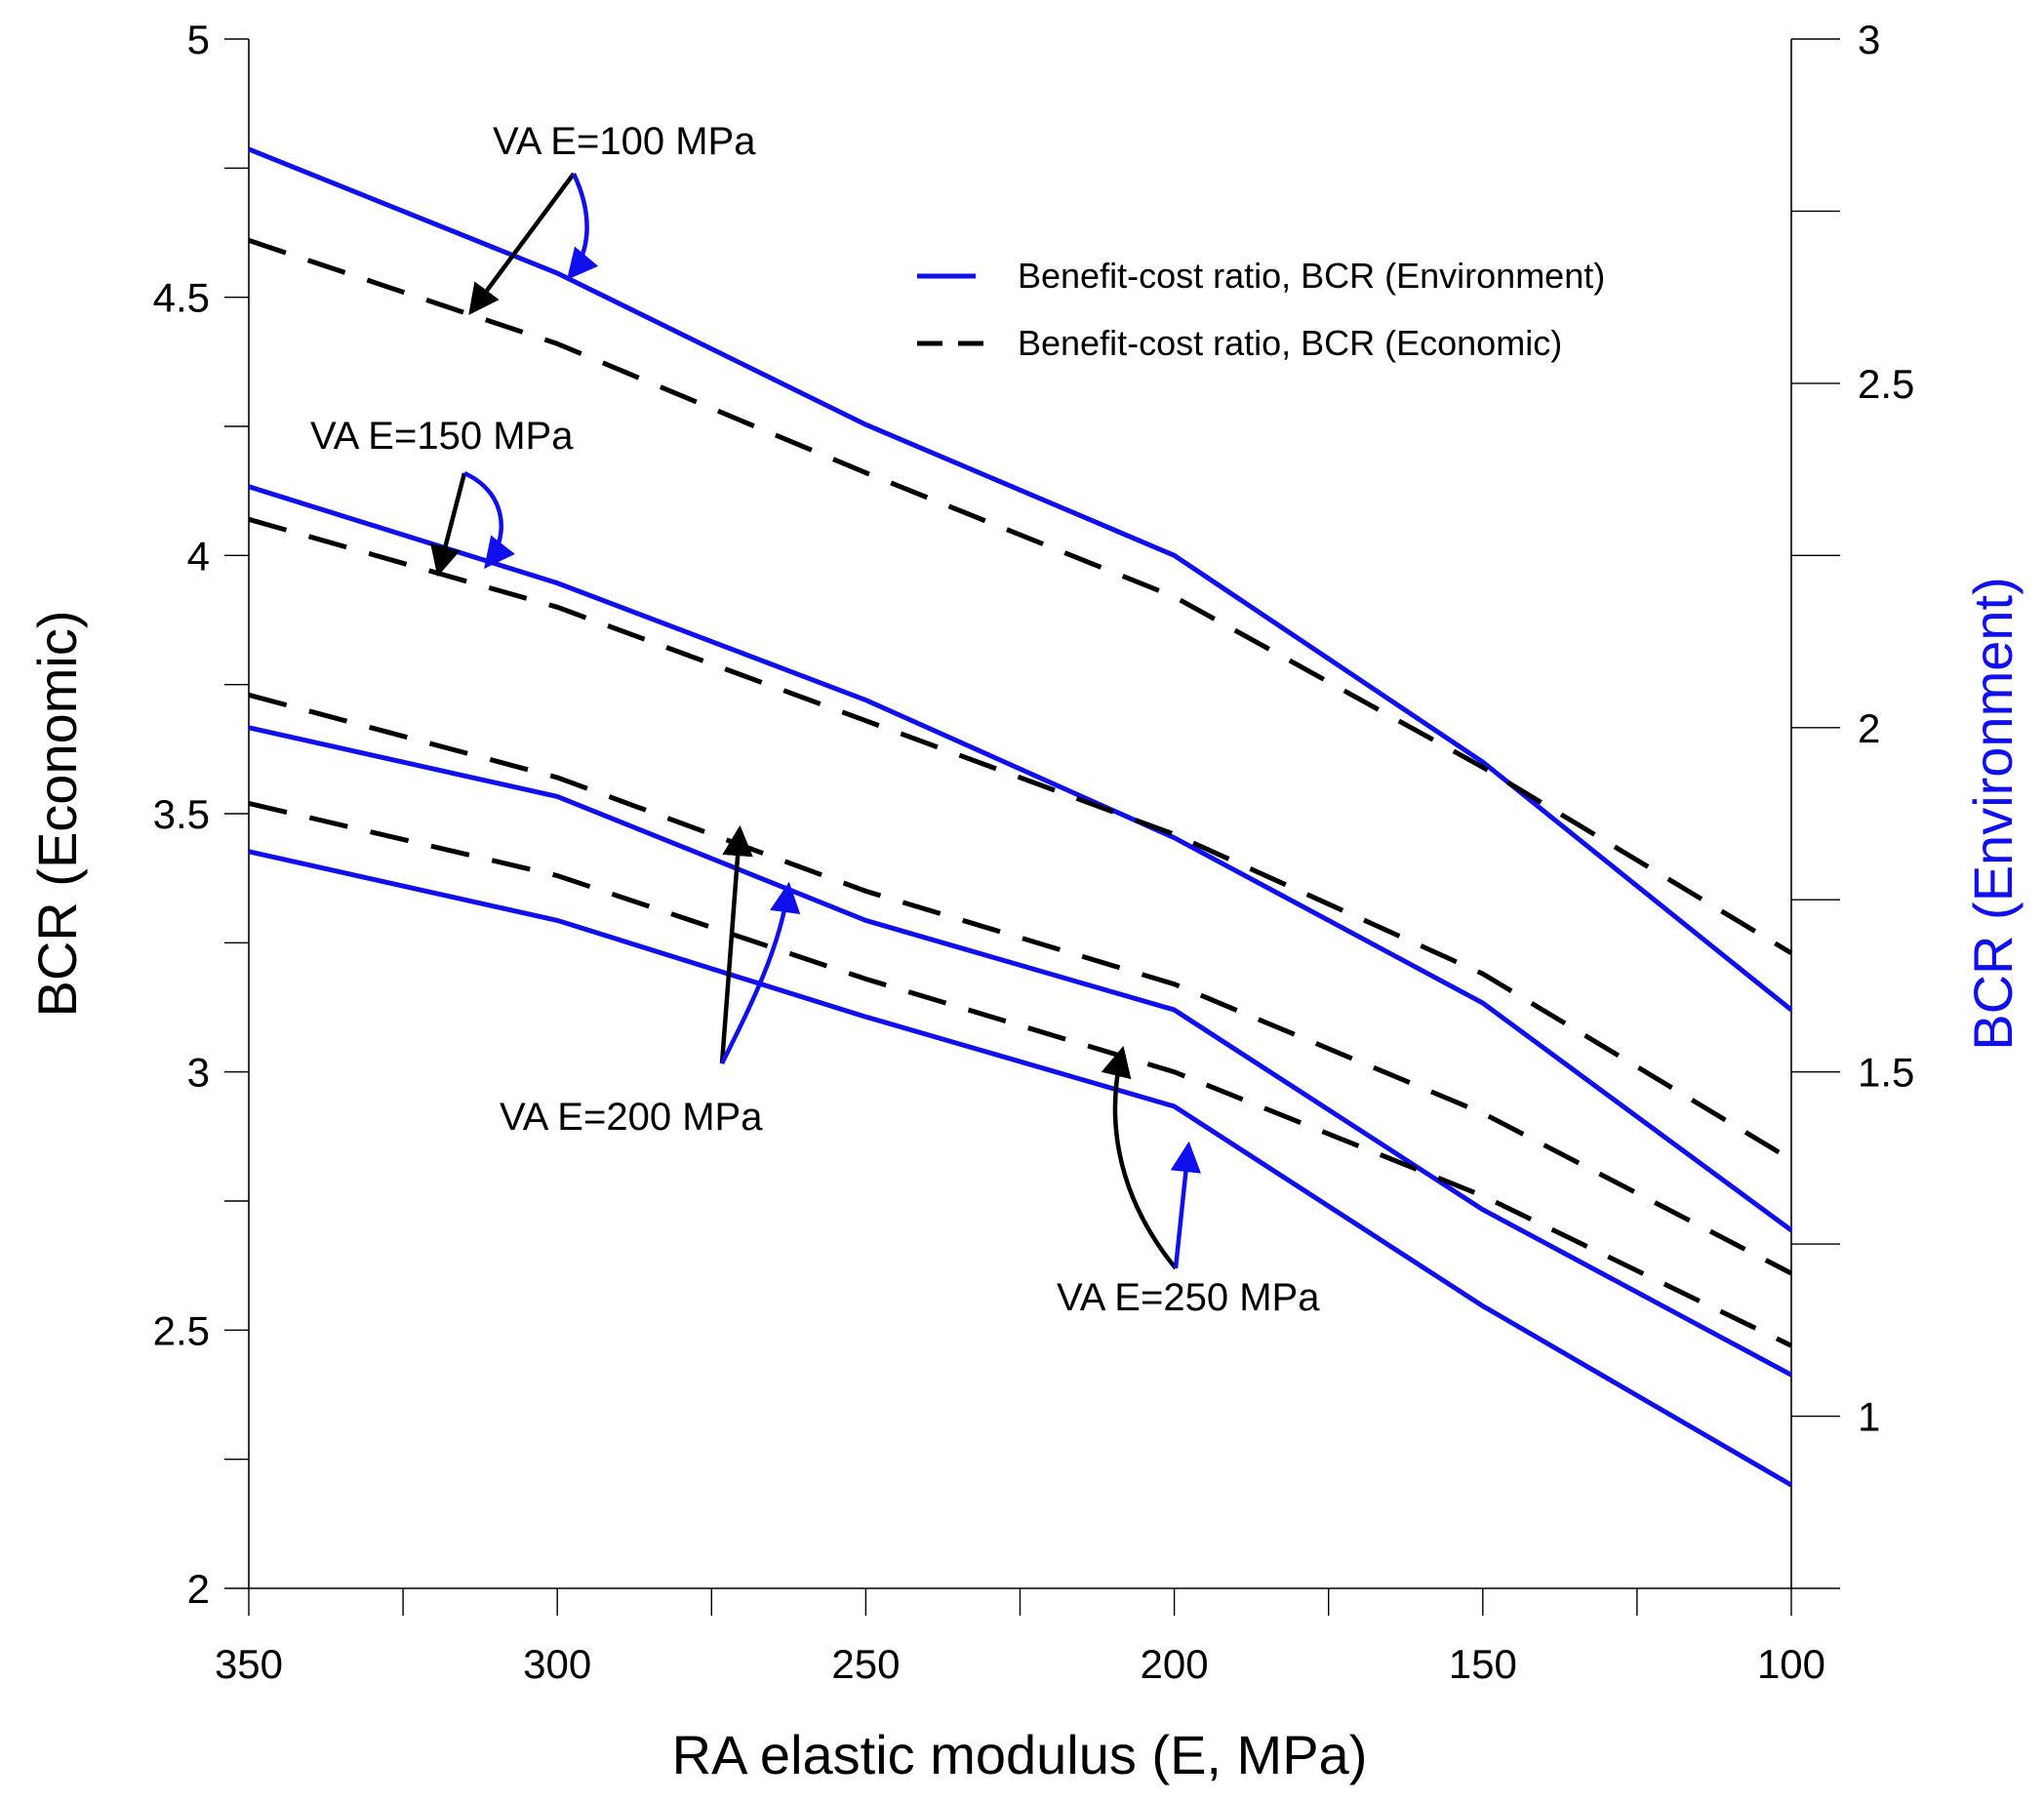 The width and height of the screenshot is (2044, 1803). I want to click on y-left-tick-label-3: 3.5, so click(181, 814).